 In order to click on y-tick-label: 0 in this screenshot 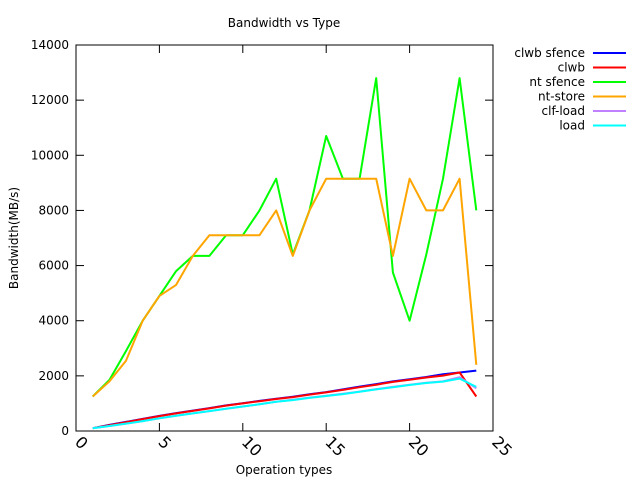, I will do `click(65, 431)`.